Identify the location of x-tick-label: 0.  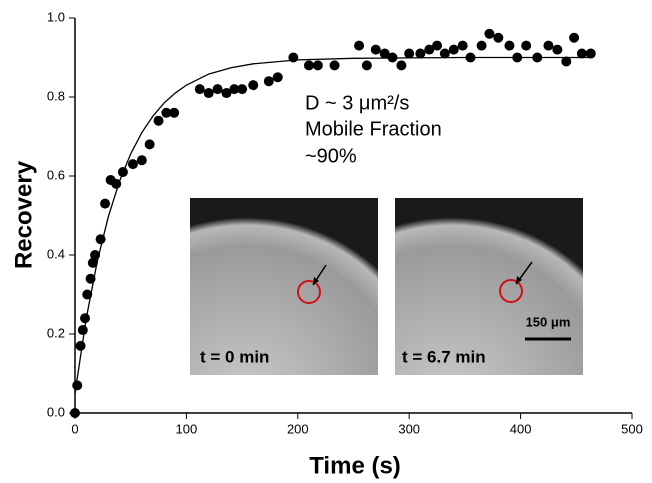
(74, 428).